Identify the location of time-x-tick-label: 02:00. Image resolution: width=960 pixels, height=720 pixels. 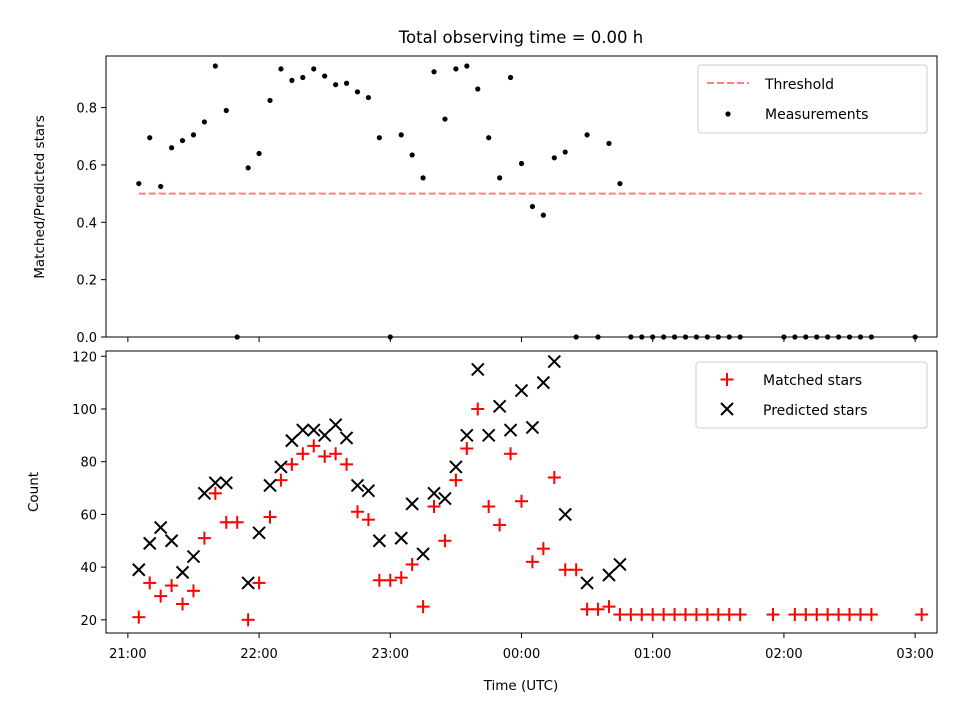
(783, 654).